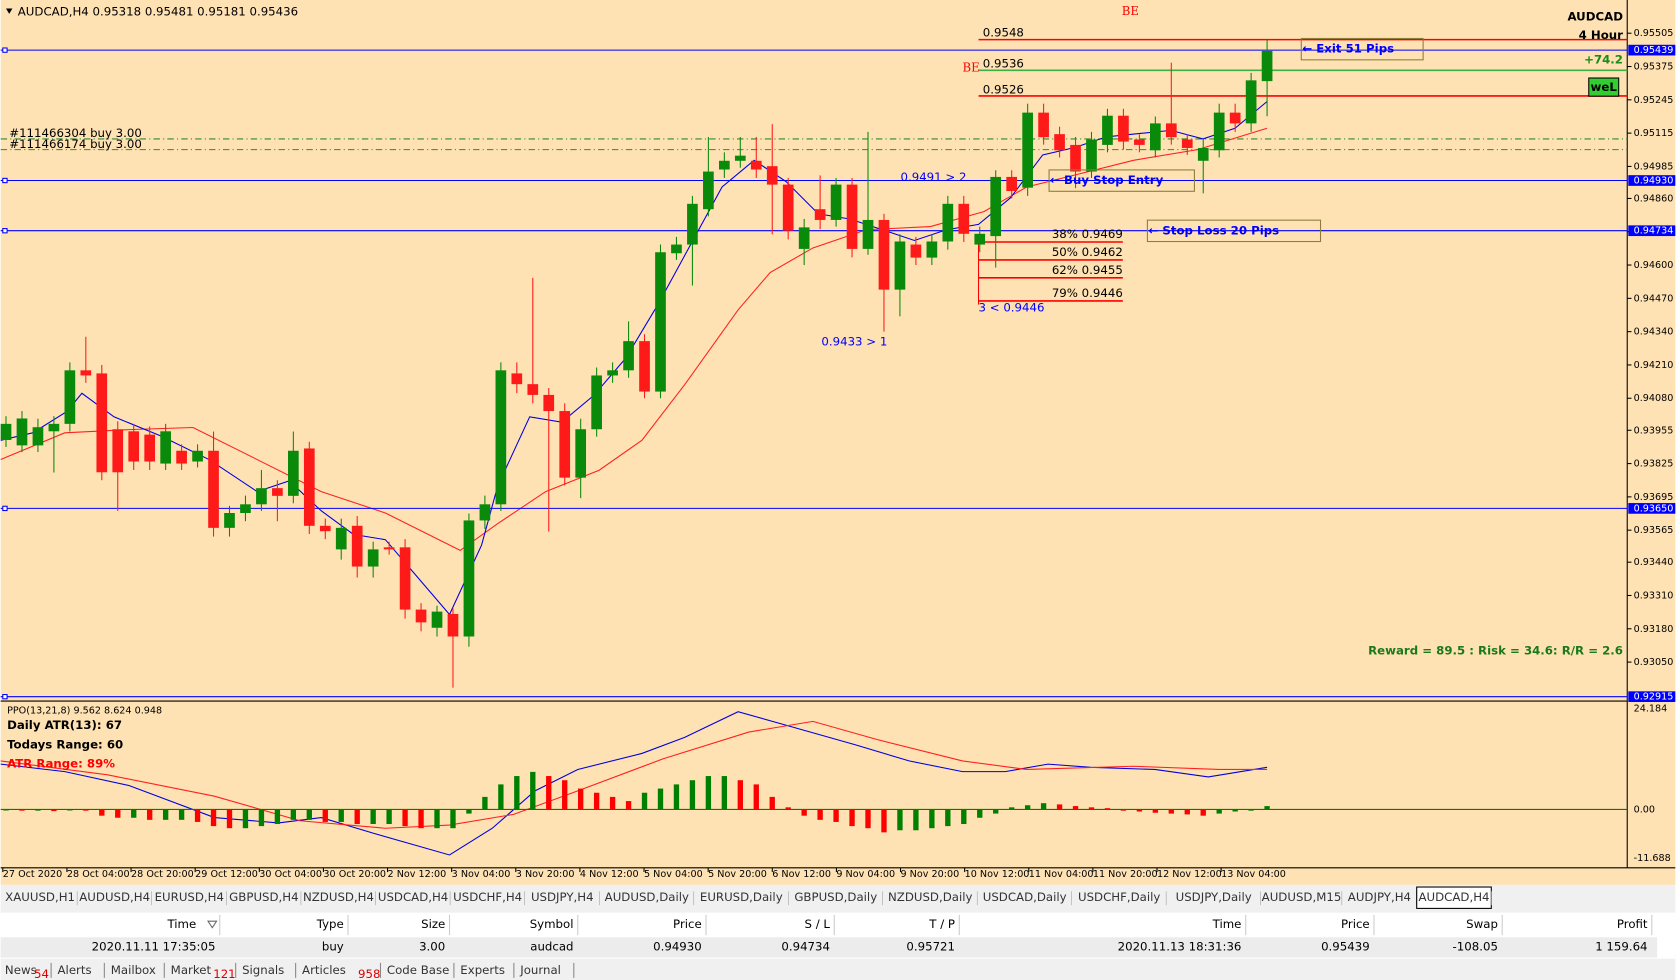 The width and height of the screenshot is (1676, 980). Describe the element at coordinates (1654, 332) in the screenshot. I see `y-tick-label: 0.94340` at that location.